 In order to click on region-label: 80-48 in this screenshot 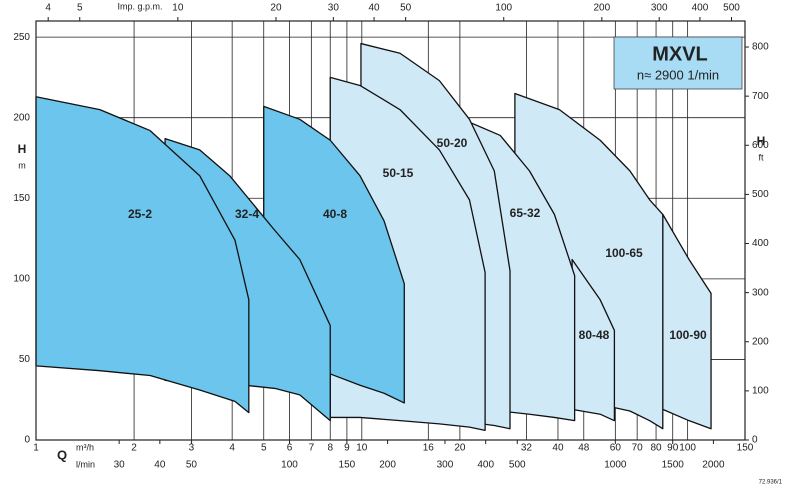, I will do `click(594, 335)`.